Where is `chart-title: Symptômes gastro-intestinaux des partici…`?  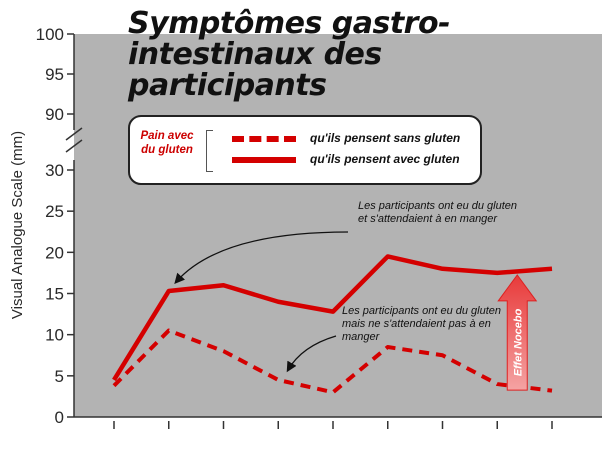
chart-title: Symptômes gastro-intestinaux des partici… is located at coordinates (289, 54).